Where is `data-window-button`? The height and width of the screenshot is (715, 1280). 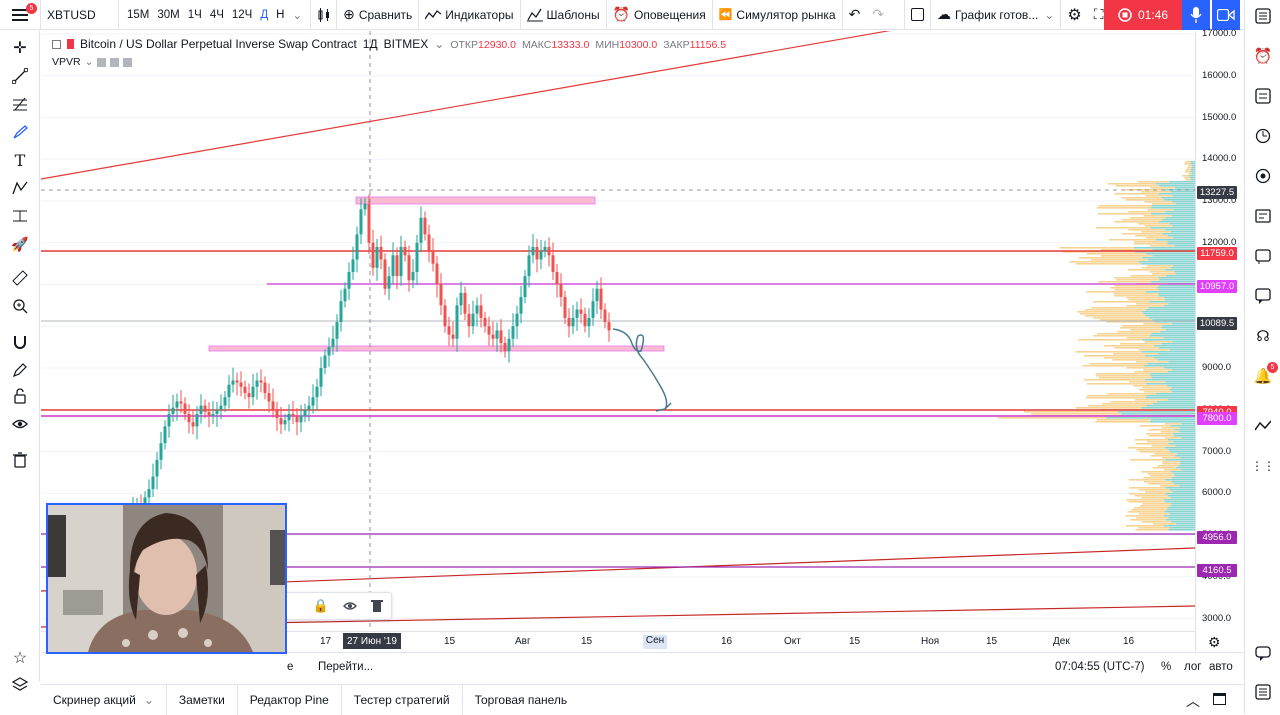
data-window-button is located at coordinates (1263, 96).